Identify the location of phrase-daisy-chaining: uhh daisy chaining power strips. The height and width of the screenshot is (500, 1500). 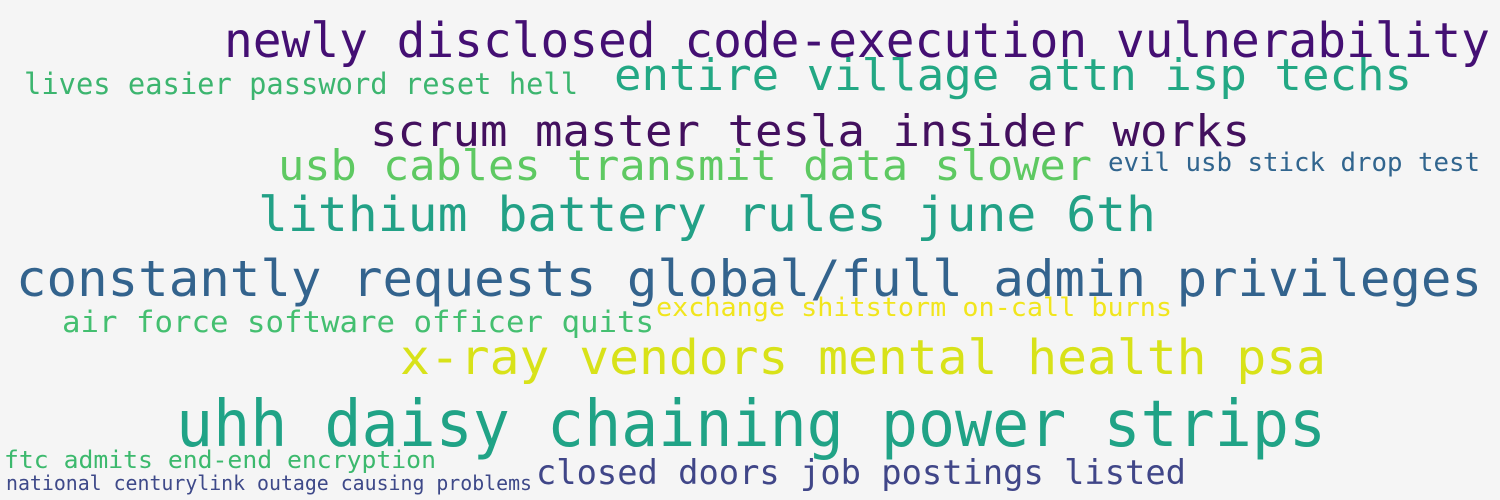
(751, 424).